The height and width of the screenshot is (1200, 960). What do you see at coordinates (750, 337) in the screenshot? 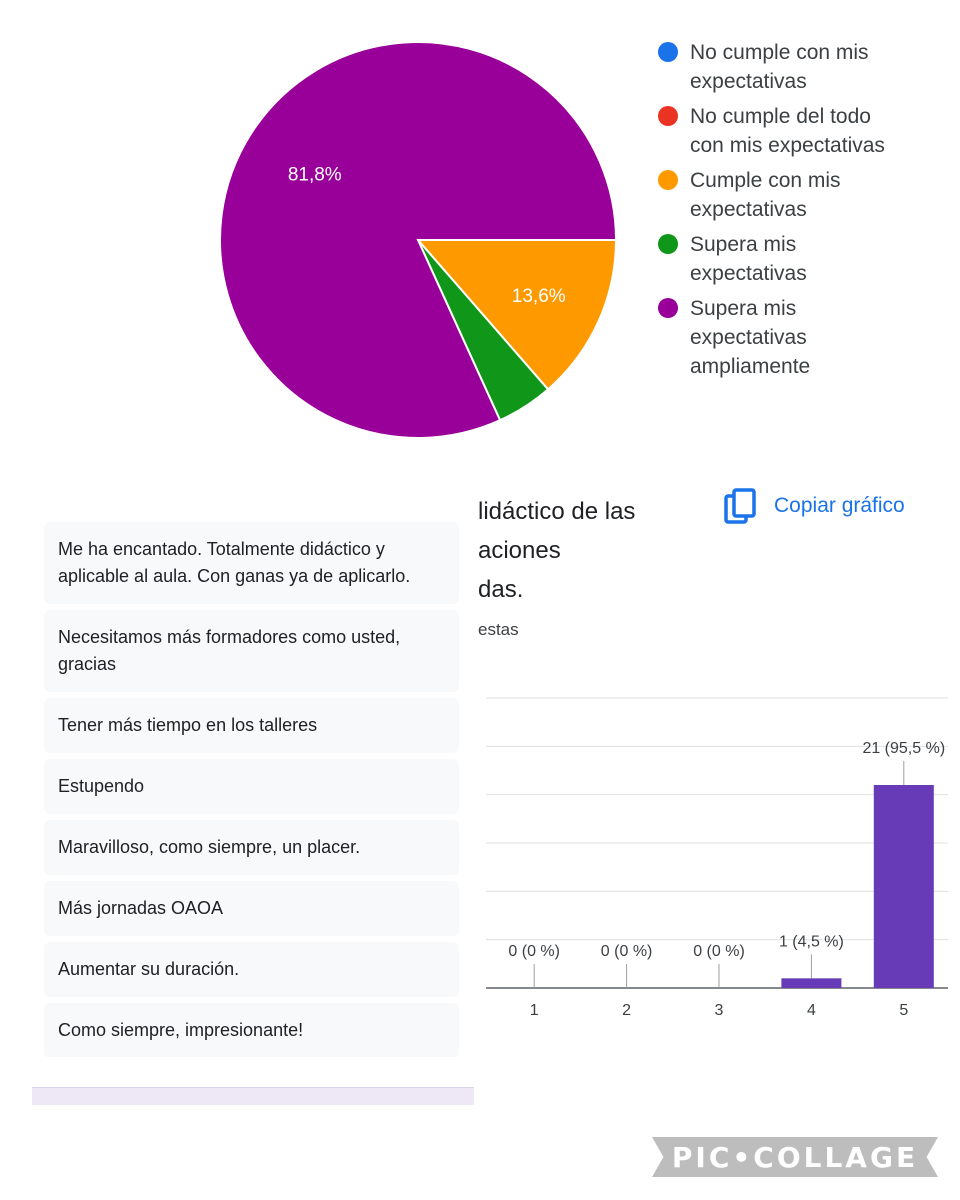
I see `legend-label: Supera mis expectativas ampliamente` at bounding box center [750, 337].